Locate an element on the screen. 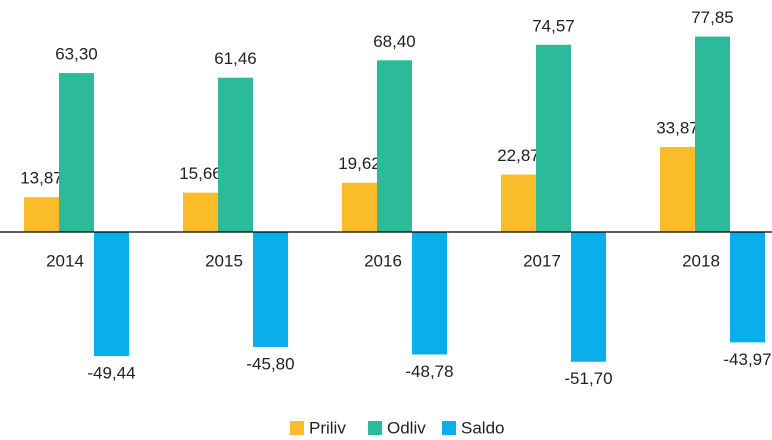 The height and width of the screenshot is (440, 772). value-label: 15,66 is located at coordinates (200, 173).